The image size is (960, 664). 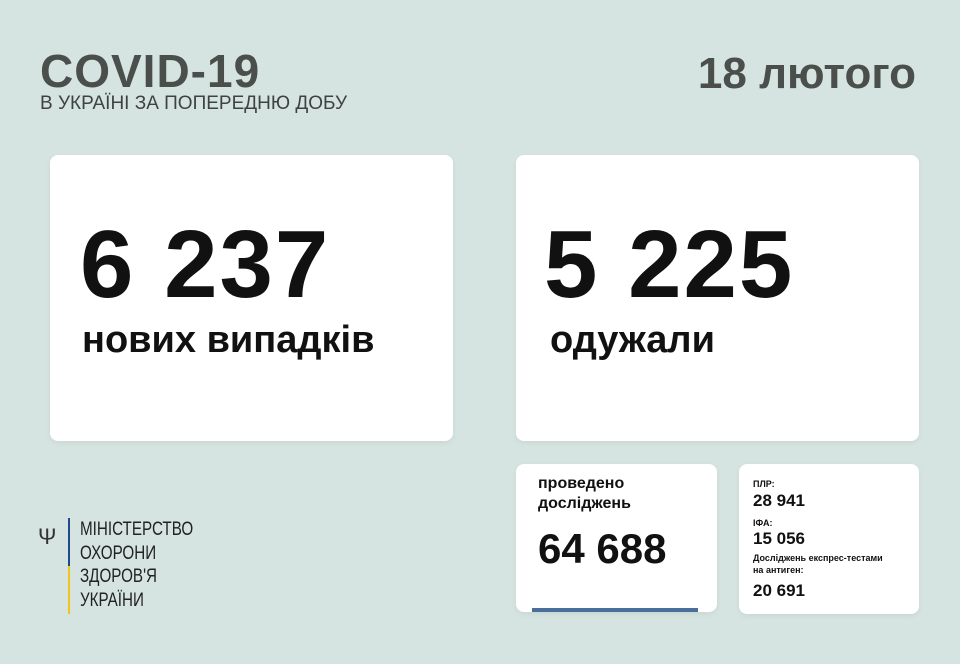 I want to click on new-cases-label: нових випадків, so click(x=228, y=340).